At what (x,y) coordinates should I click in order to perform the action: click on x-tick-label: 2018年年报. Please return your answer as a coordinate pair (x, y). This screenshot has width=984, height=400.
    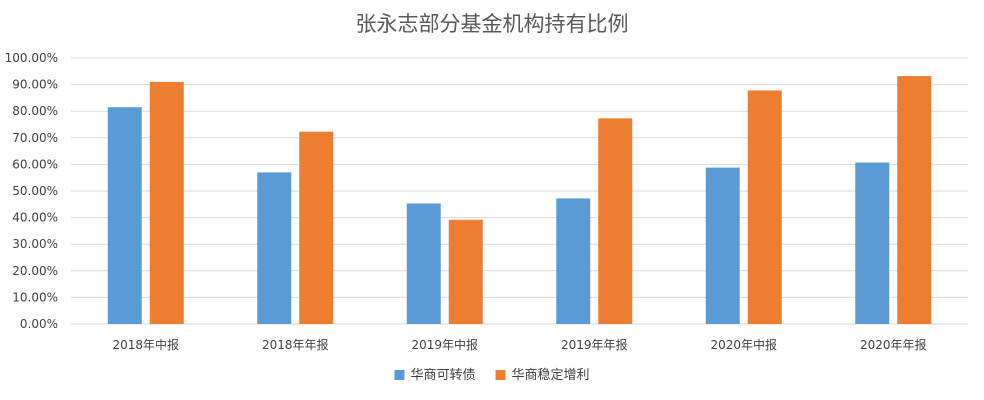
    Looking at the image, I should click on (295, 344).